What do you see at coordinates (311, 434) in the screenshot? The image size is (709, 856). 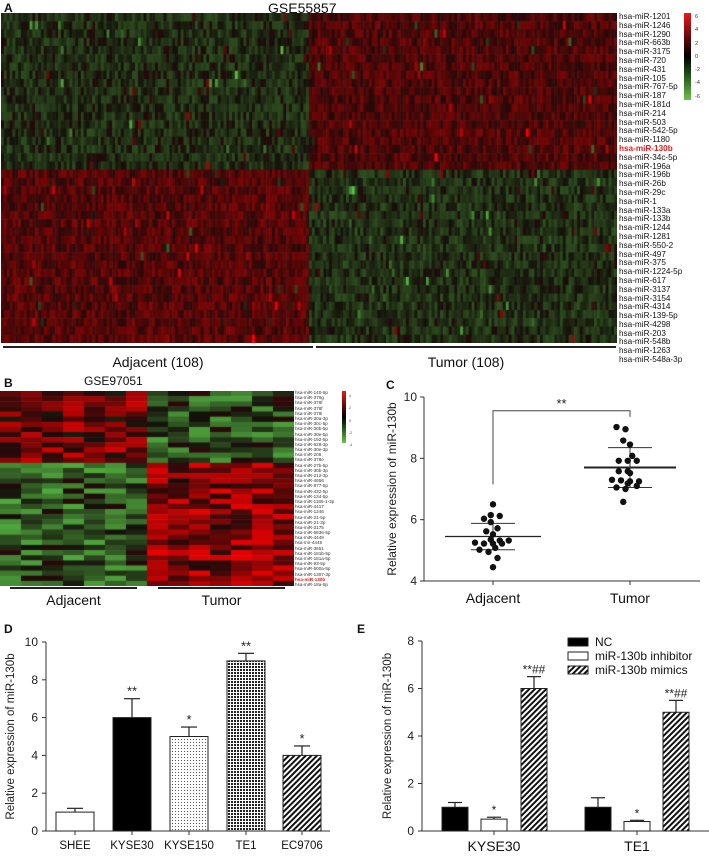 I see `heatmap-row-label: hsa-miR-30e-5p` at bounding box center [311, 434].